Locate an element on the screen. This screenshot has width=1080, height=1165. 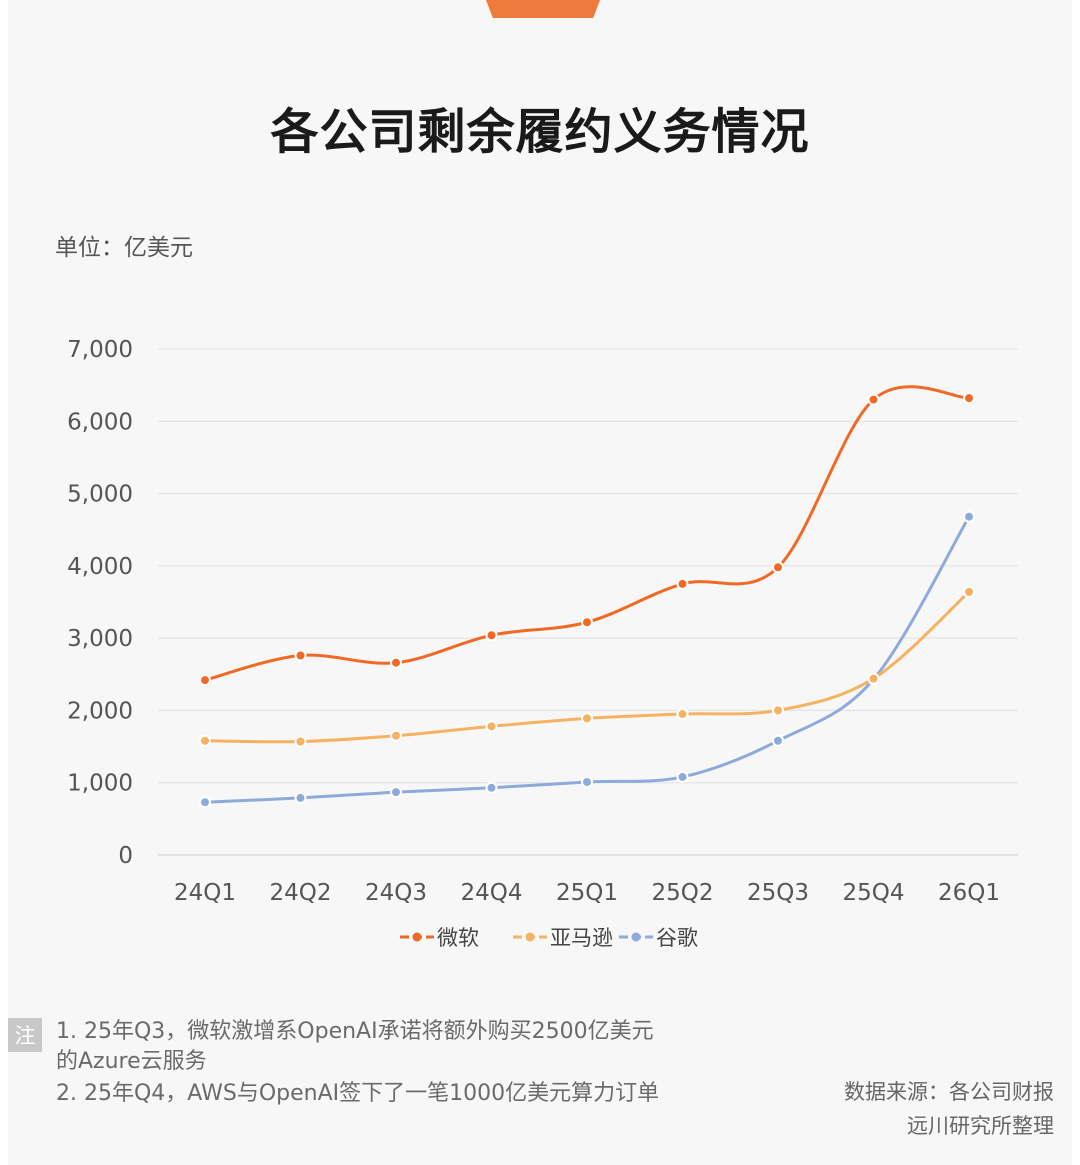
source-line-2: 远川研究所整理 is located at coordinates (980, 1126).